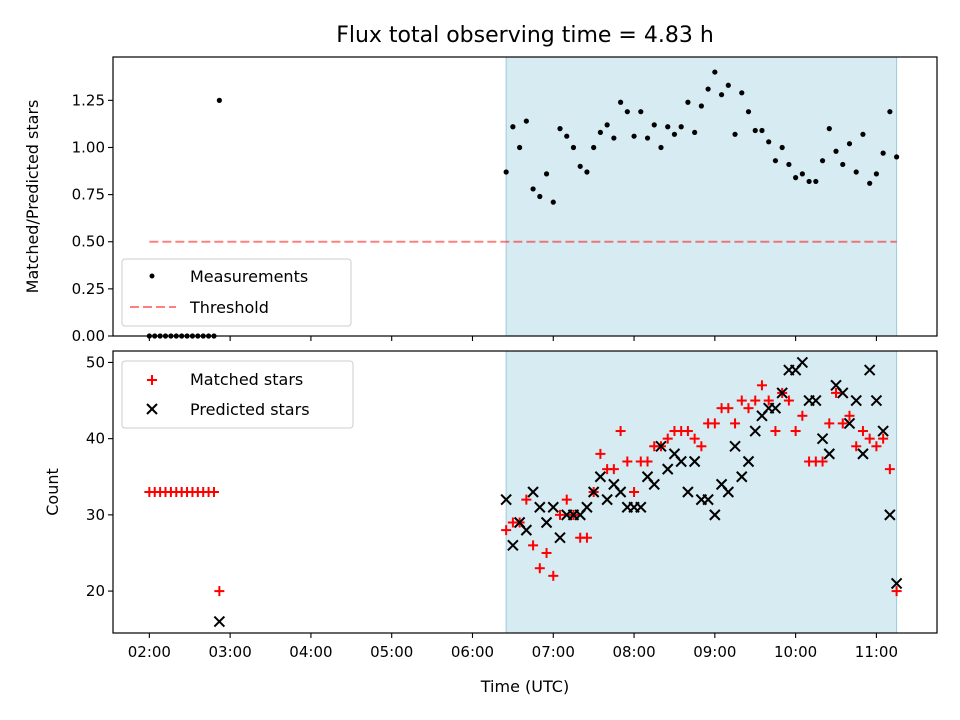 The width and height of the screenshot is (960, 720). I want to click on legend-marker-matched-stars, so click(152, 380).